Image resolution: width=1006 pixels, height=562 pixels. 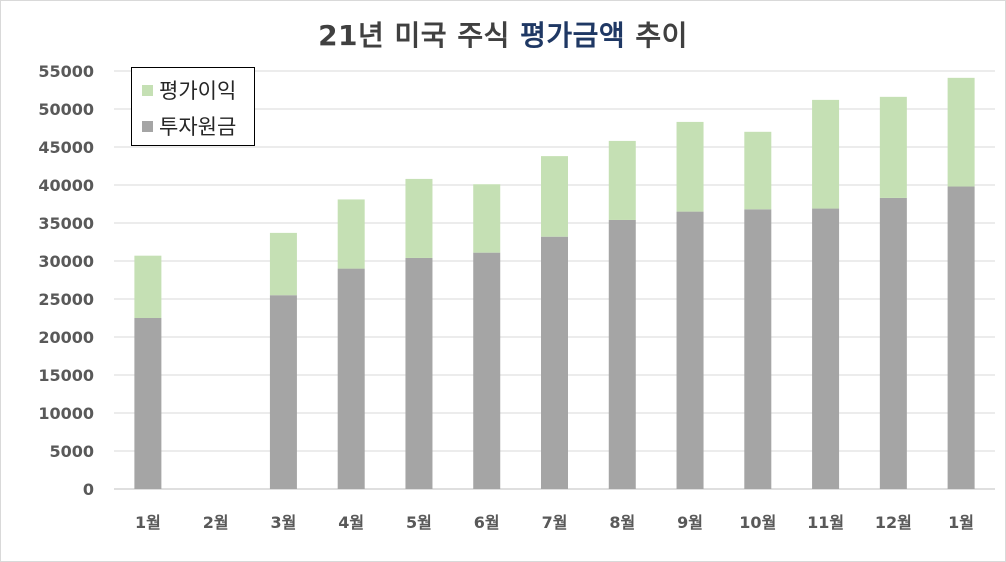 What do you see at coordinates (147, 126) in the screenshot?
I see `legend-swatch-principal` at bounding box center [147, 126].